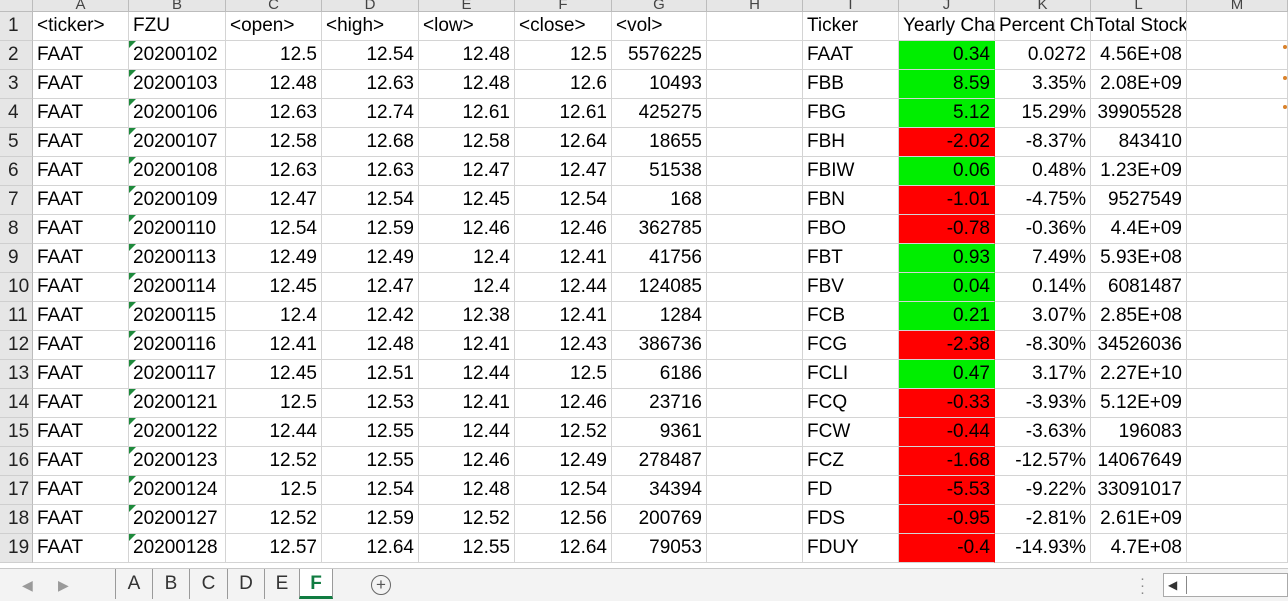 Image resolution: width=1288 pixels, height=601 pixels. What do you see at coordinates (851, 26) in the screenshot?
I see `header-cell: Ticker` at bounding box center [851, 26].